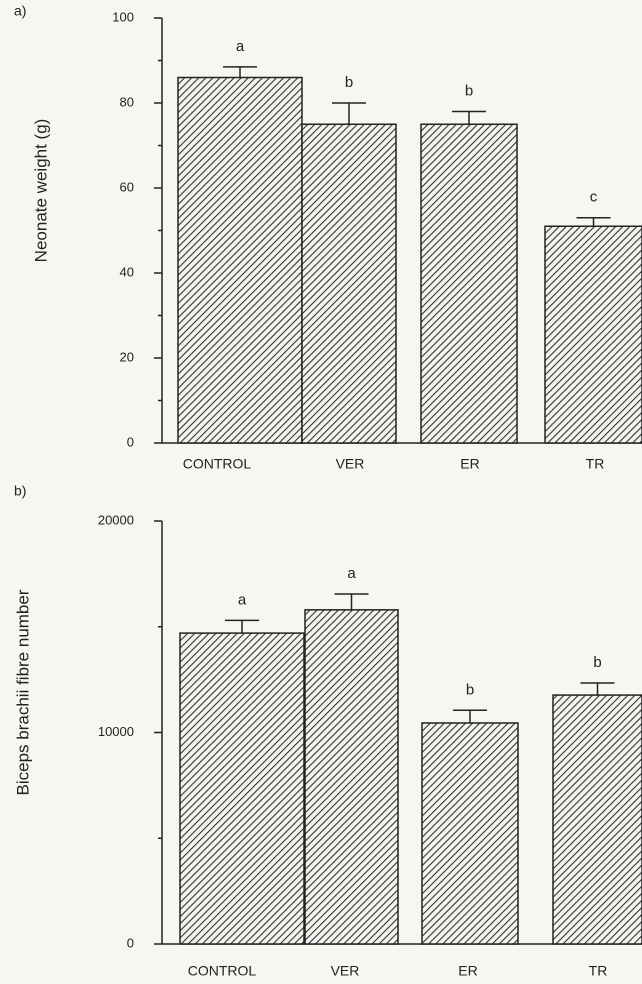 This screenshot has height=984, width=642. What do you see at coordinates (127, 186) in the screenshot?
I see `y-tick-label: 60` at bounding box center [127, 186].